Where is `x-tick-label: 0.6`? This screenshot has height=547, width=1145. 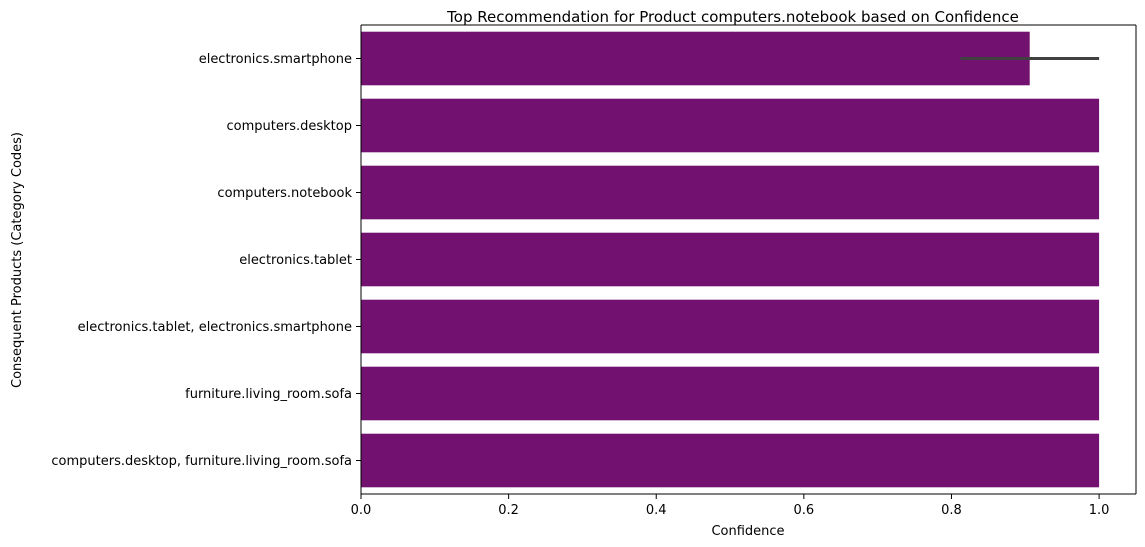
x-tick-label: 0.6 is located at coordinates (804, 510).